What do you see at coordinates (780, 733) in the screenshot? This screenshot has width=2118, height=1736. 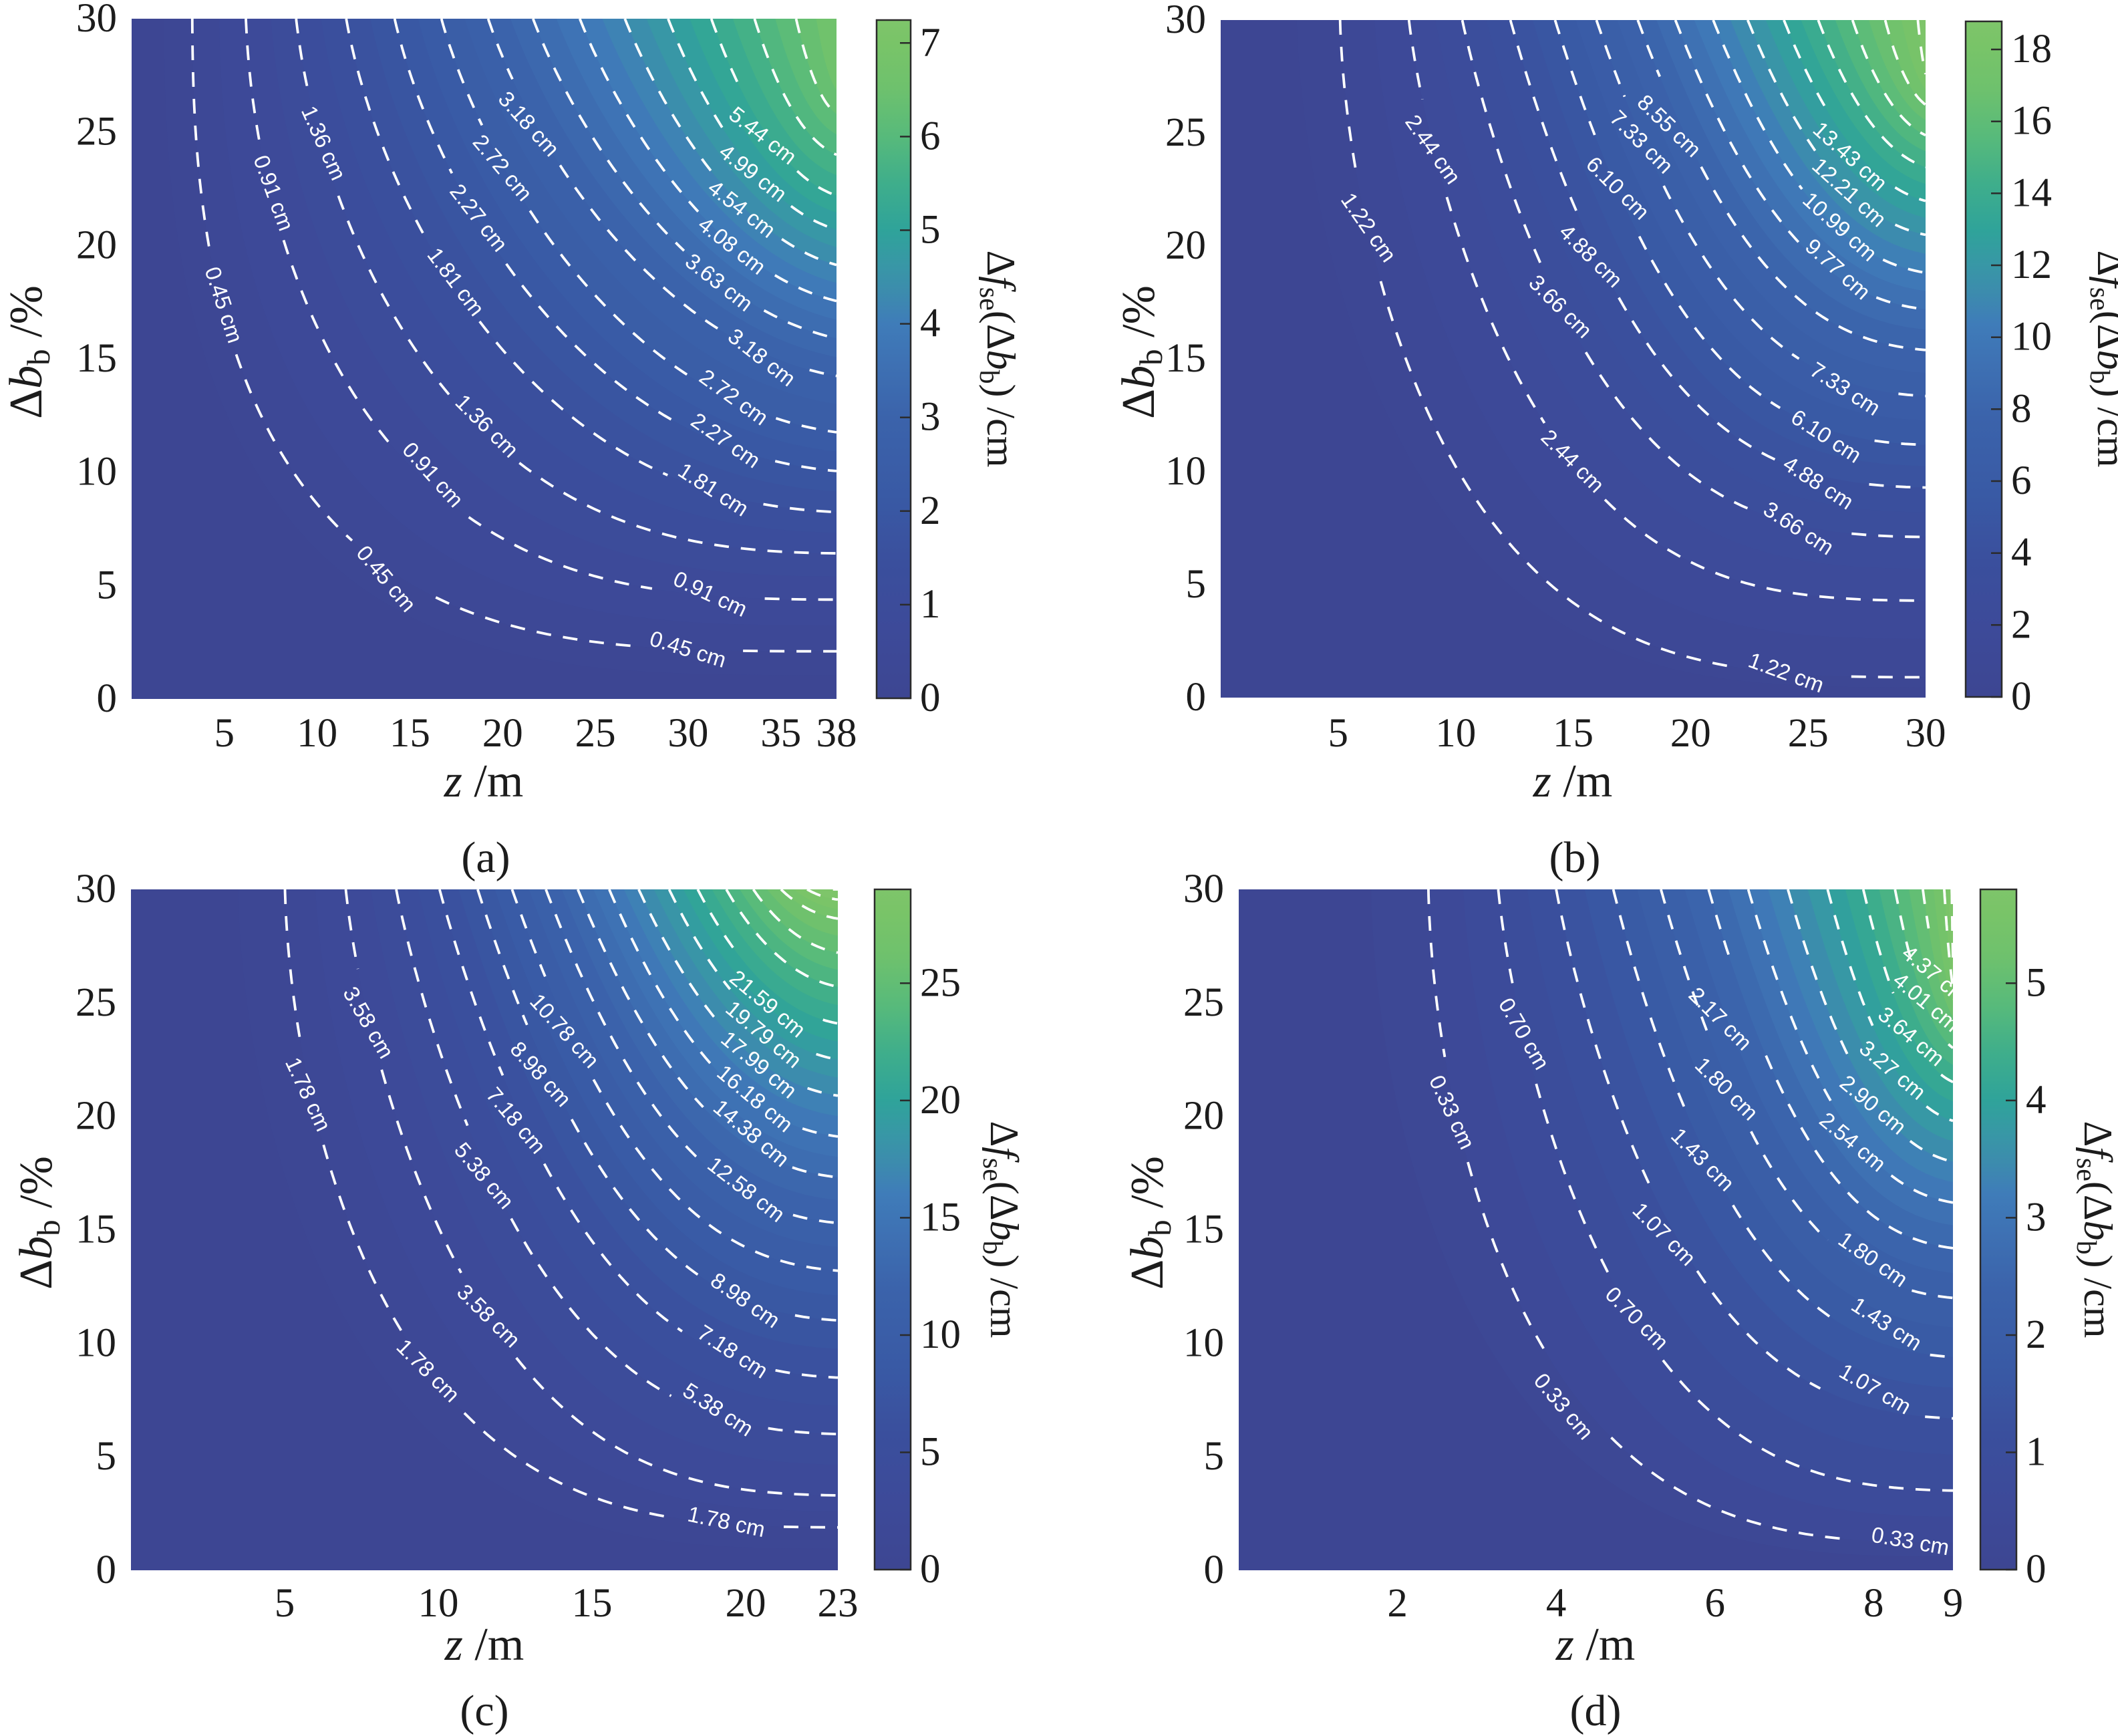 I see `svg-text: 35` at bounding box center [780, 733].